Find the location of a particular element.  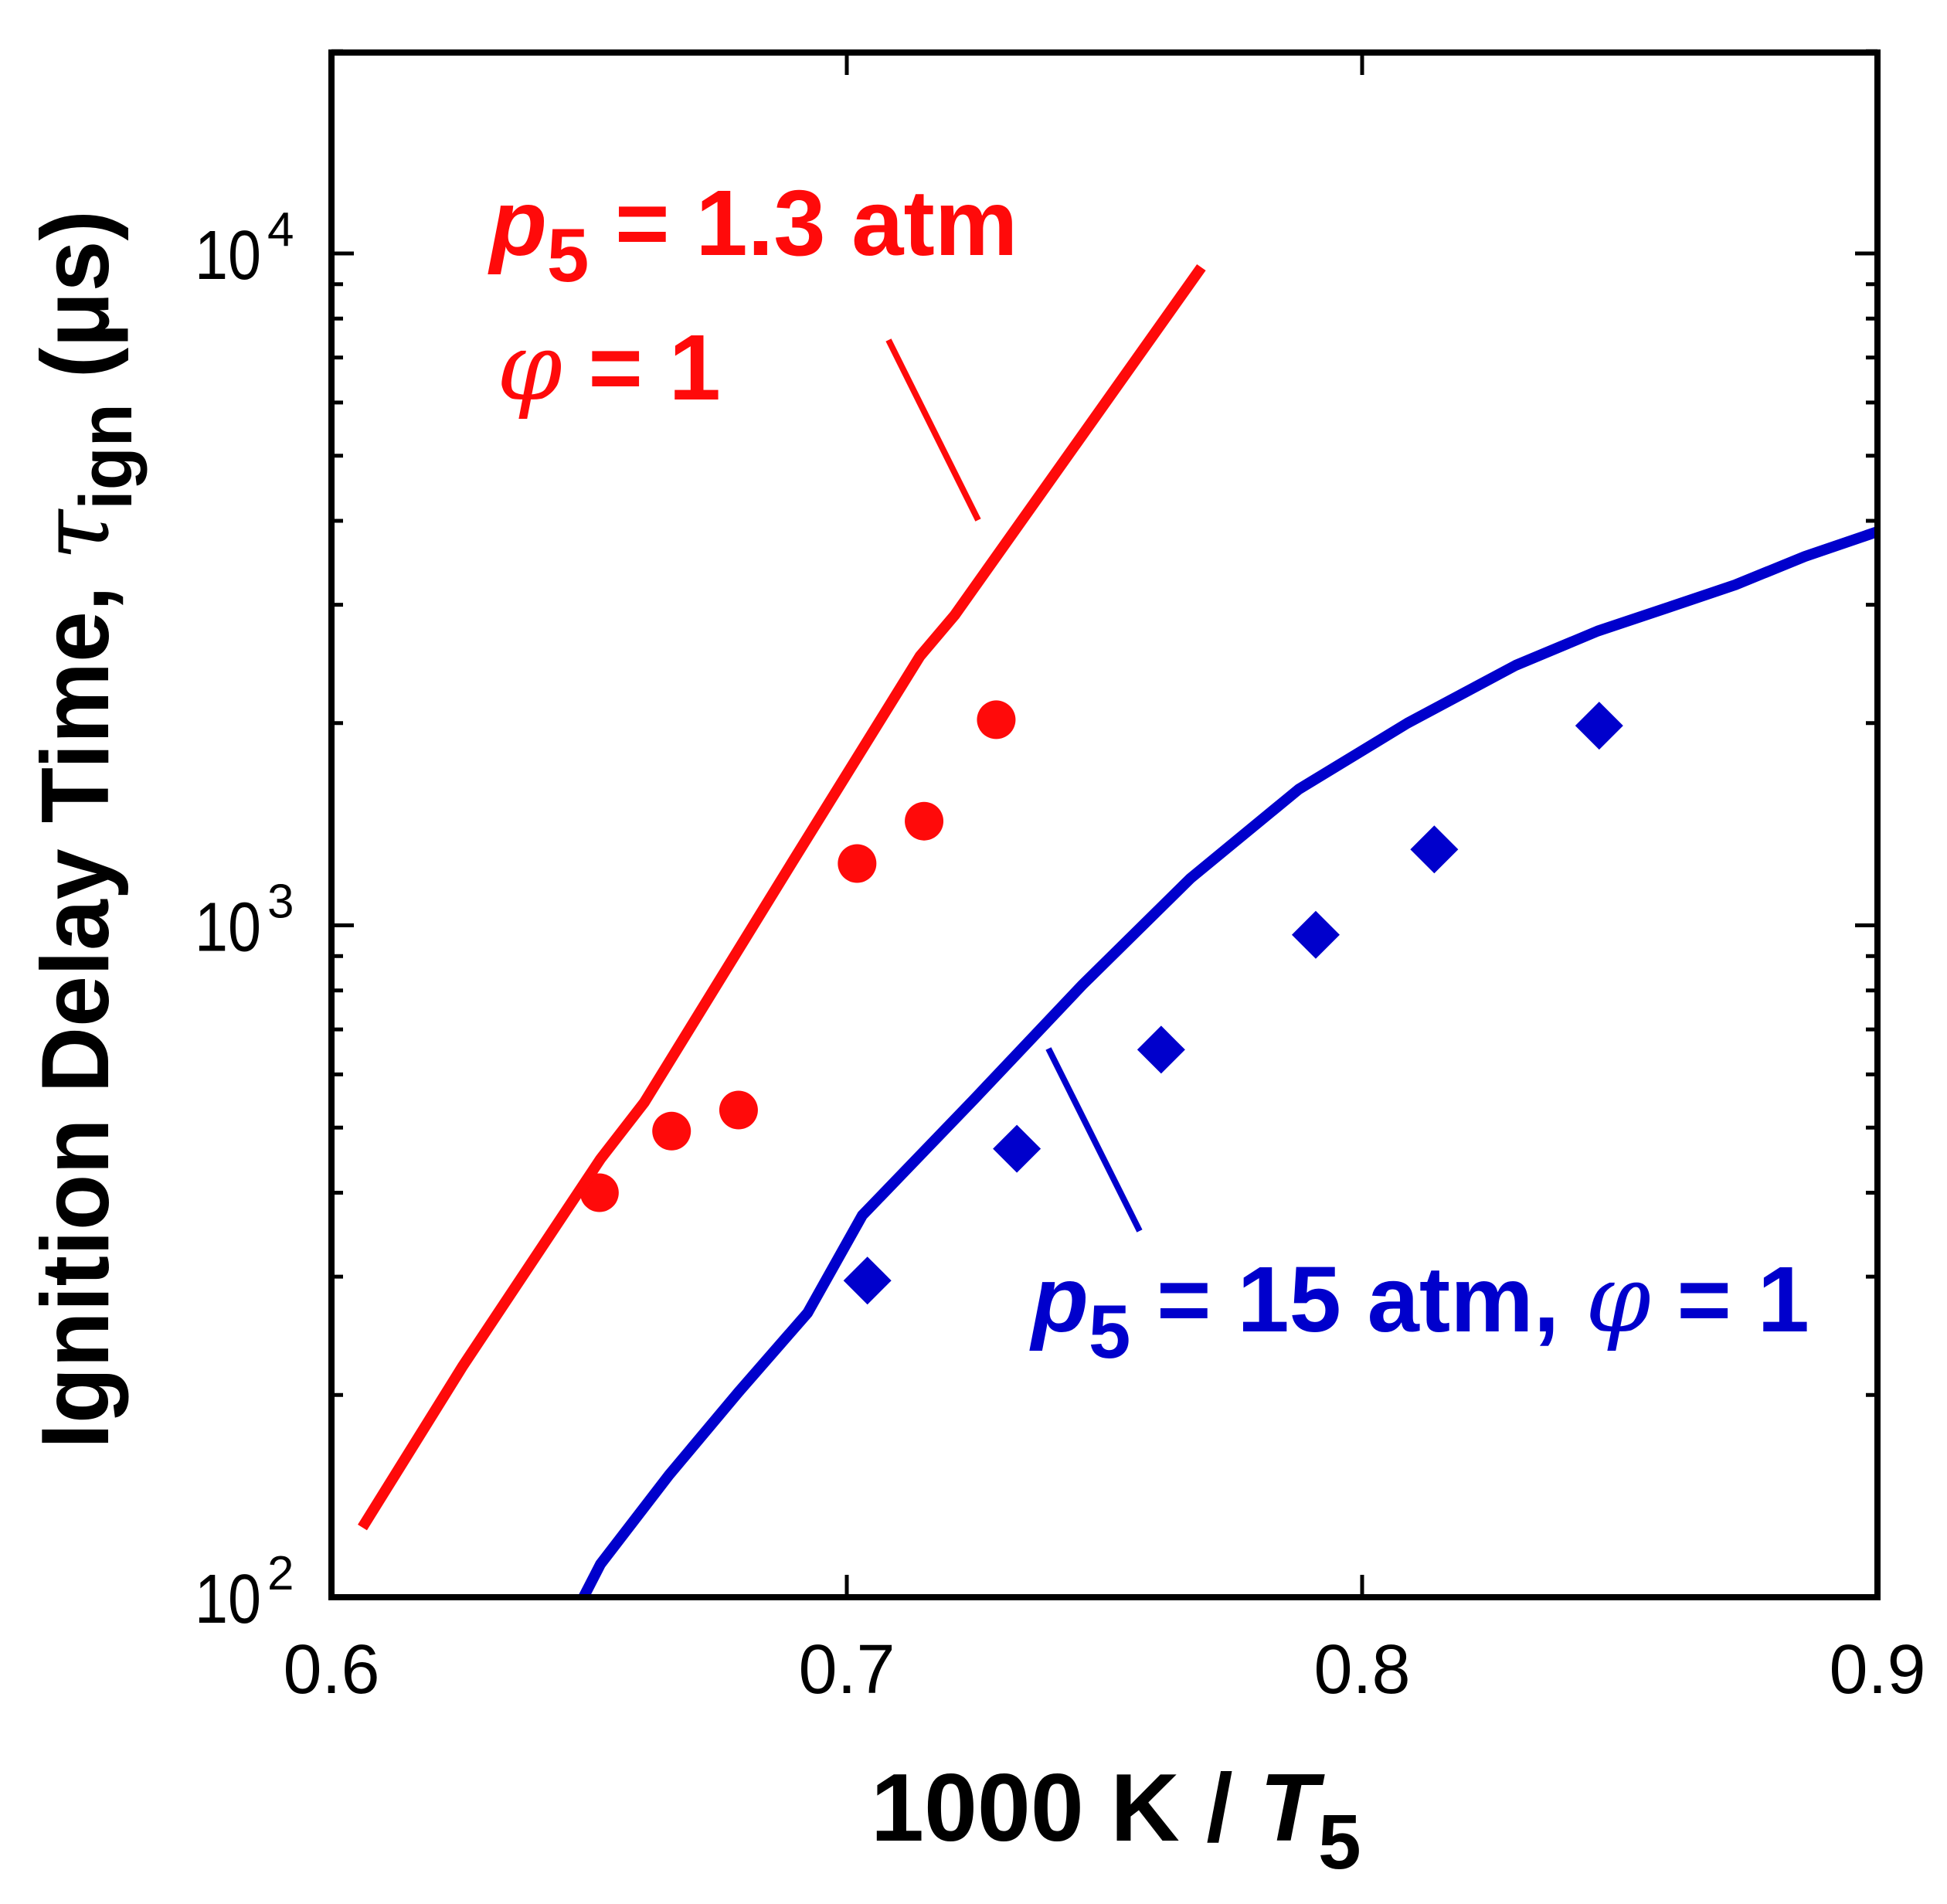

x-tick-label: 0.6 is located at coordinates (331, 1669).